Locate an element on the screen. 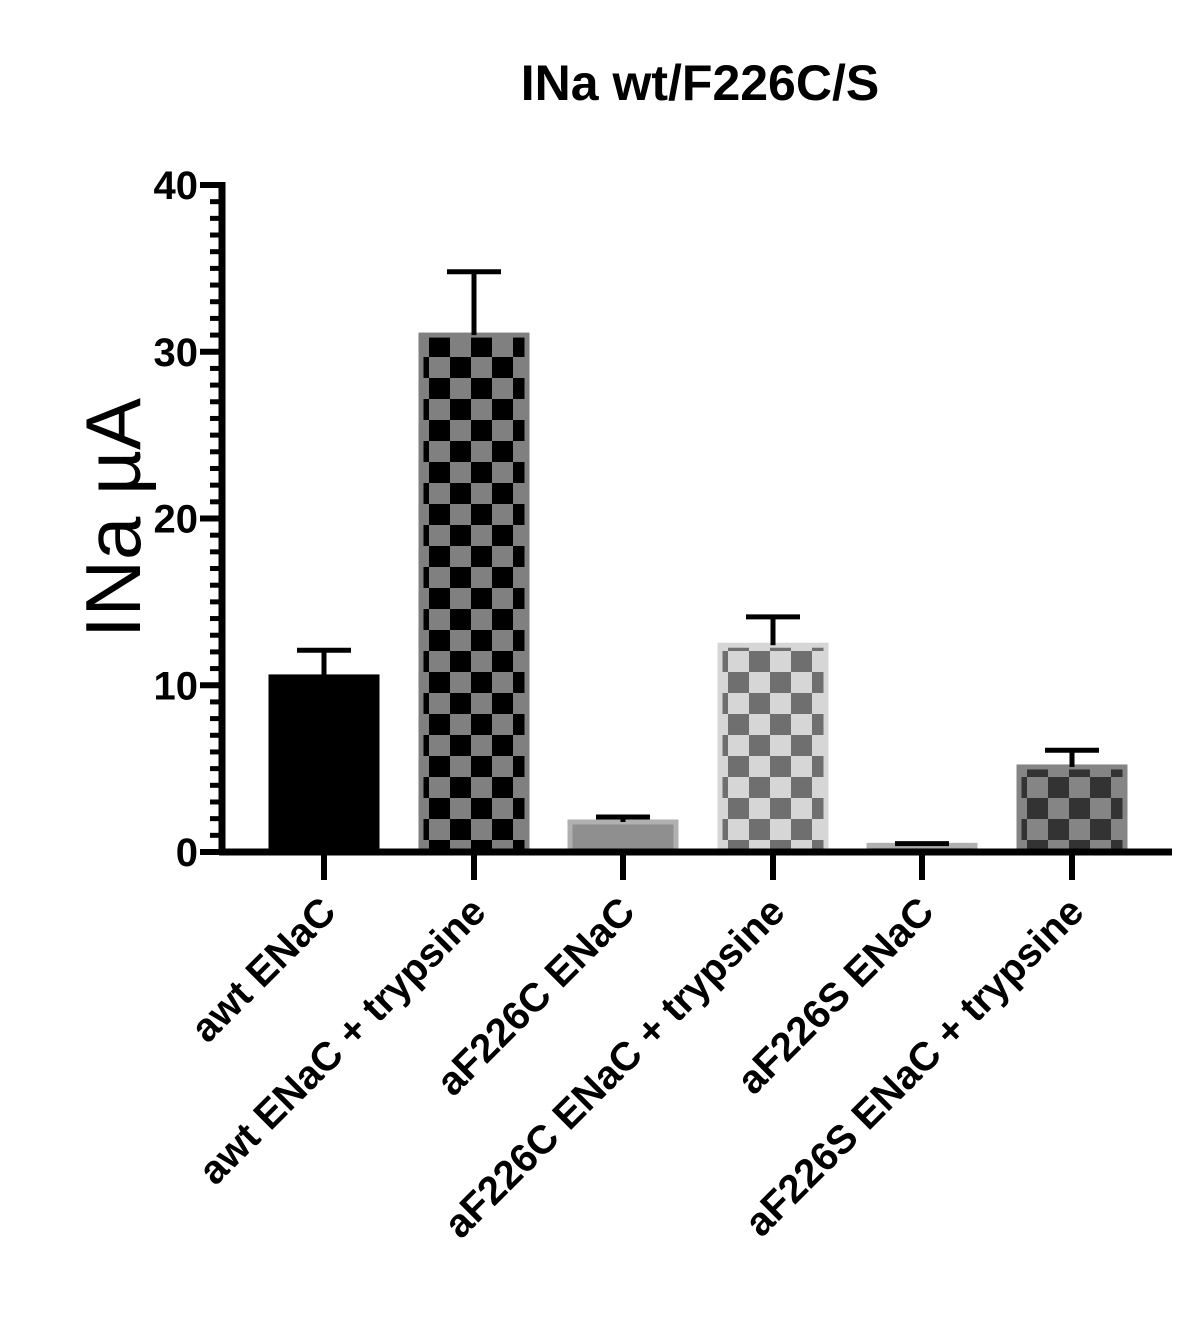 This screenshot has width=1183, height=1344. y-tick-label: 10 is located at coordinates (176, 686).